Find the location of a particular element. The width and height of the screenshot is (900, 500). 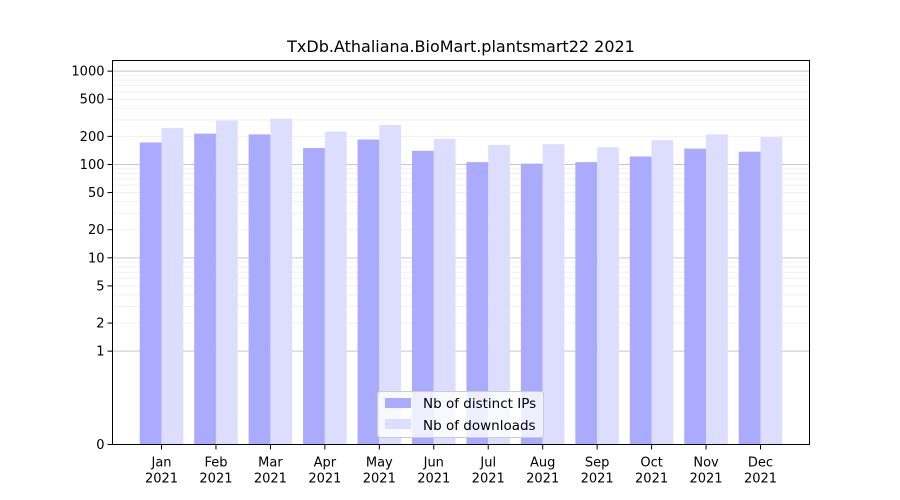

y-tick-label: 10 is located at coordinates (96, 258).